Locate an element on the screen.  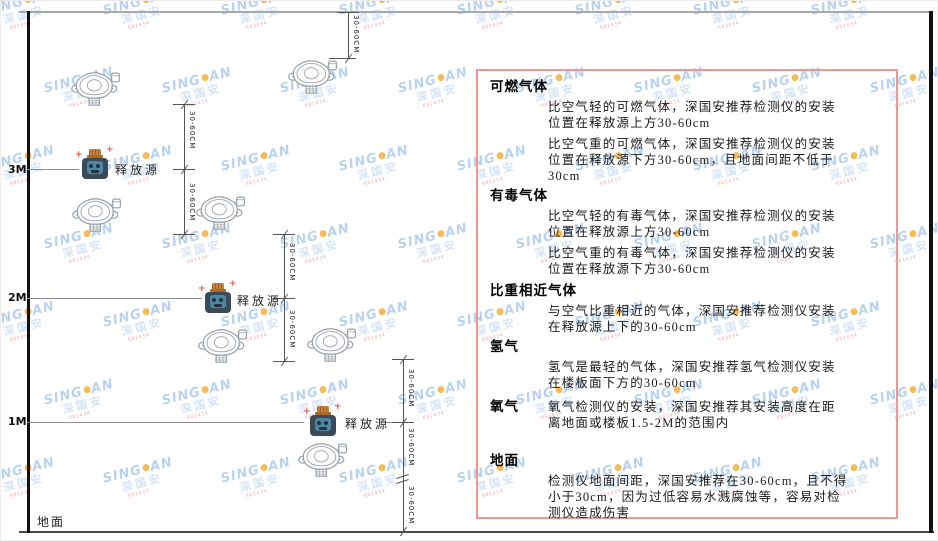
section-heading: 可燃气体 is located at coordinates (519, 86).